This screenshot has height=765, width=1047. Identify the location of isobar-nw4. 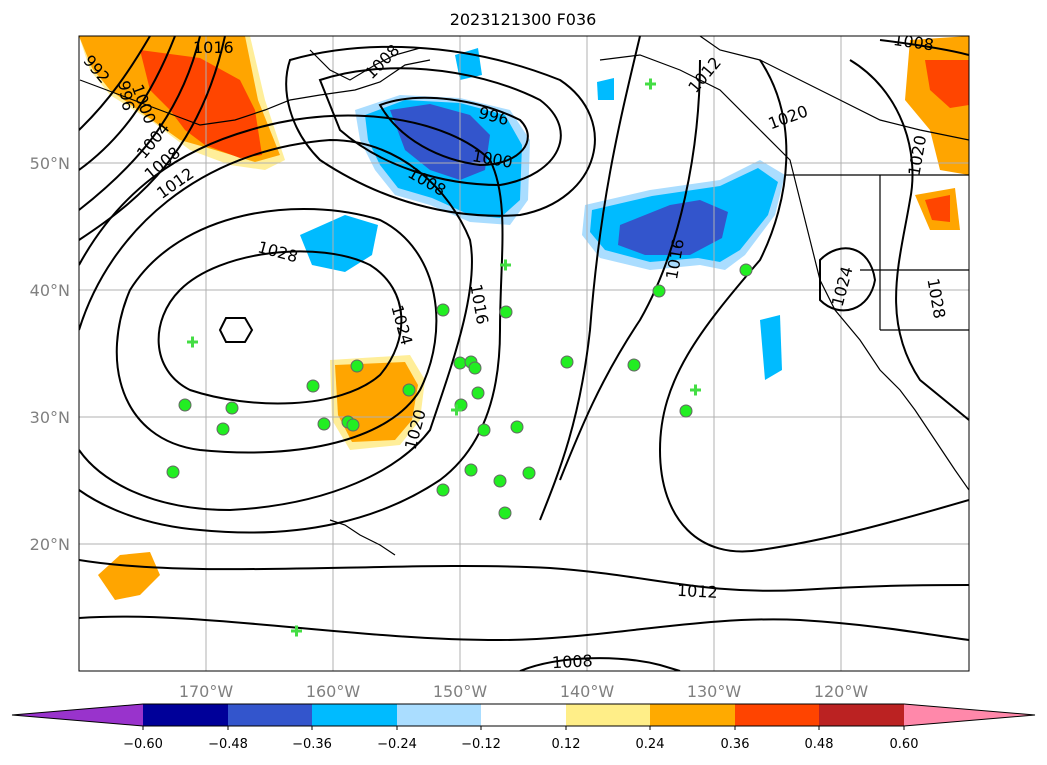
(152, 138).